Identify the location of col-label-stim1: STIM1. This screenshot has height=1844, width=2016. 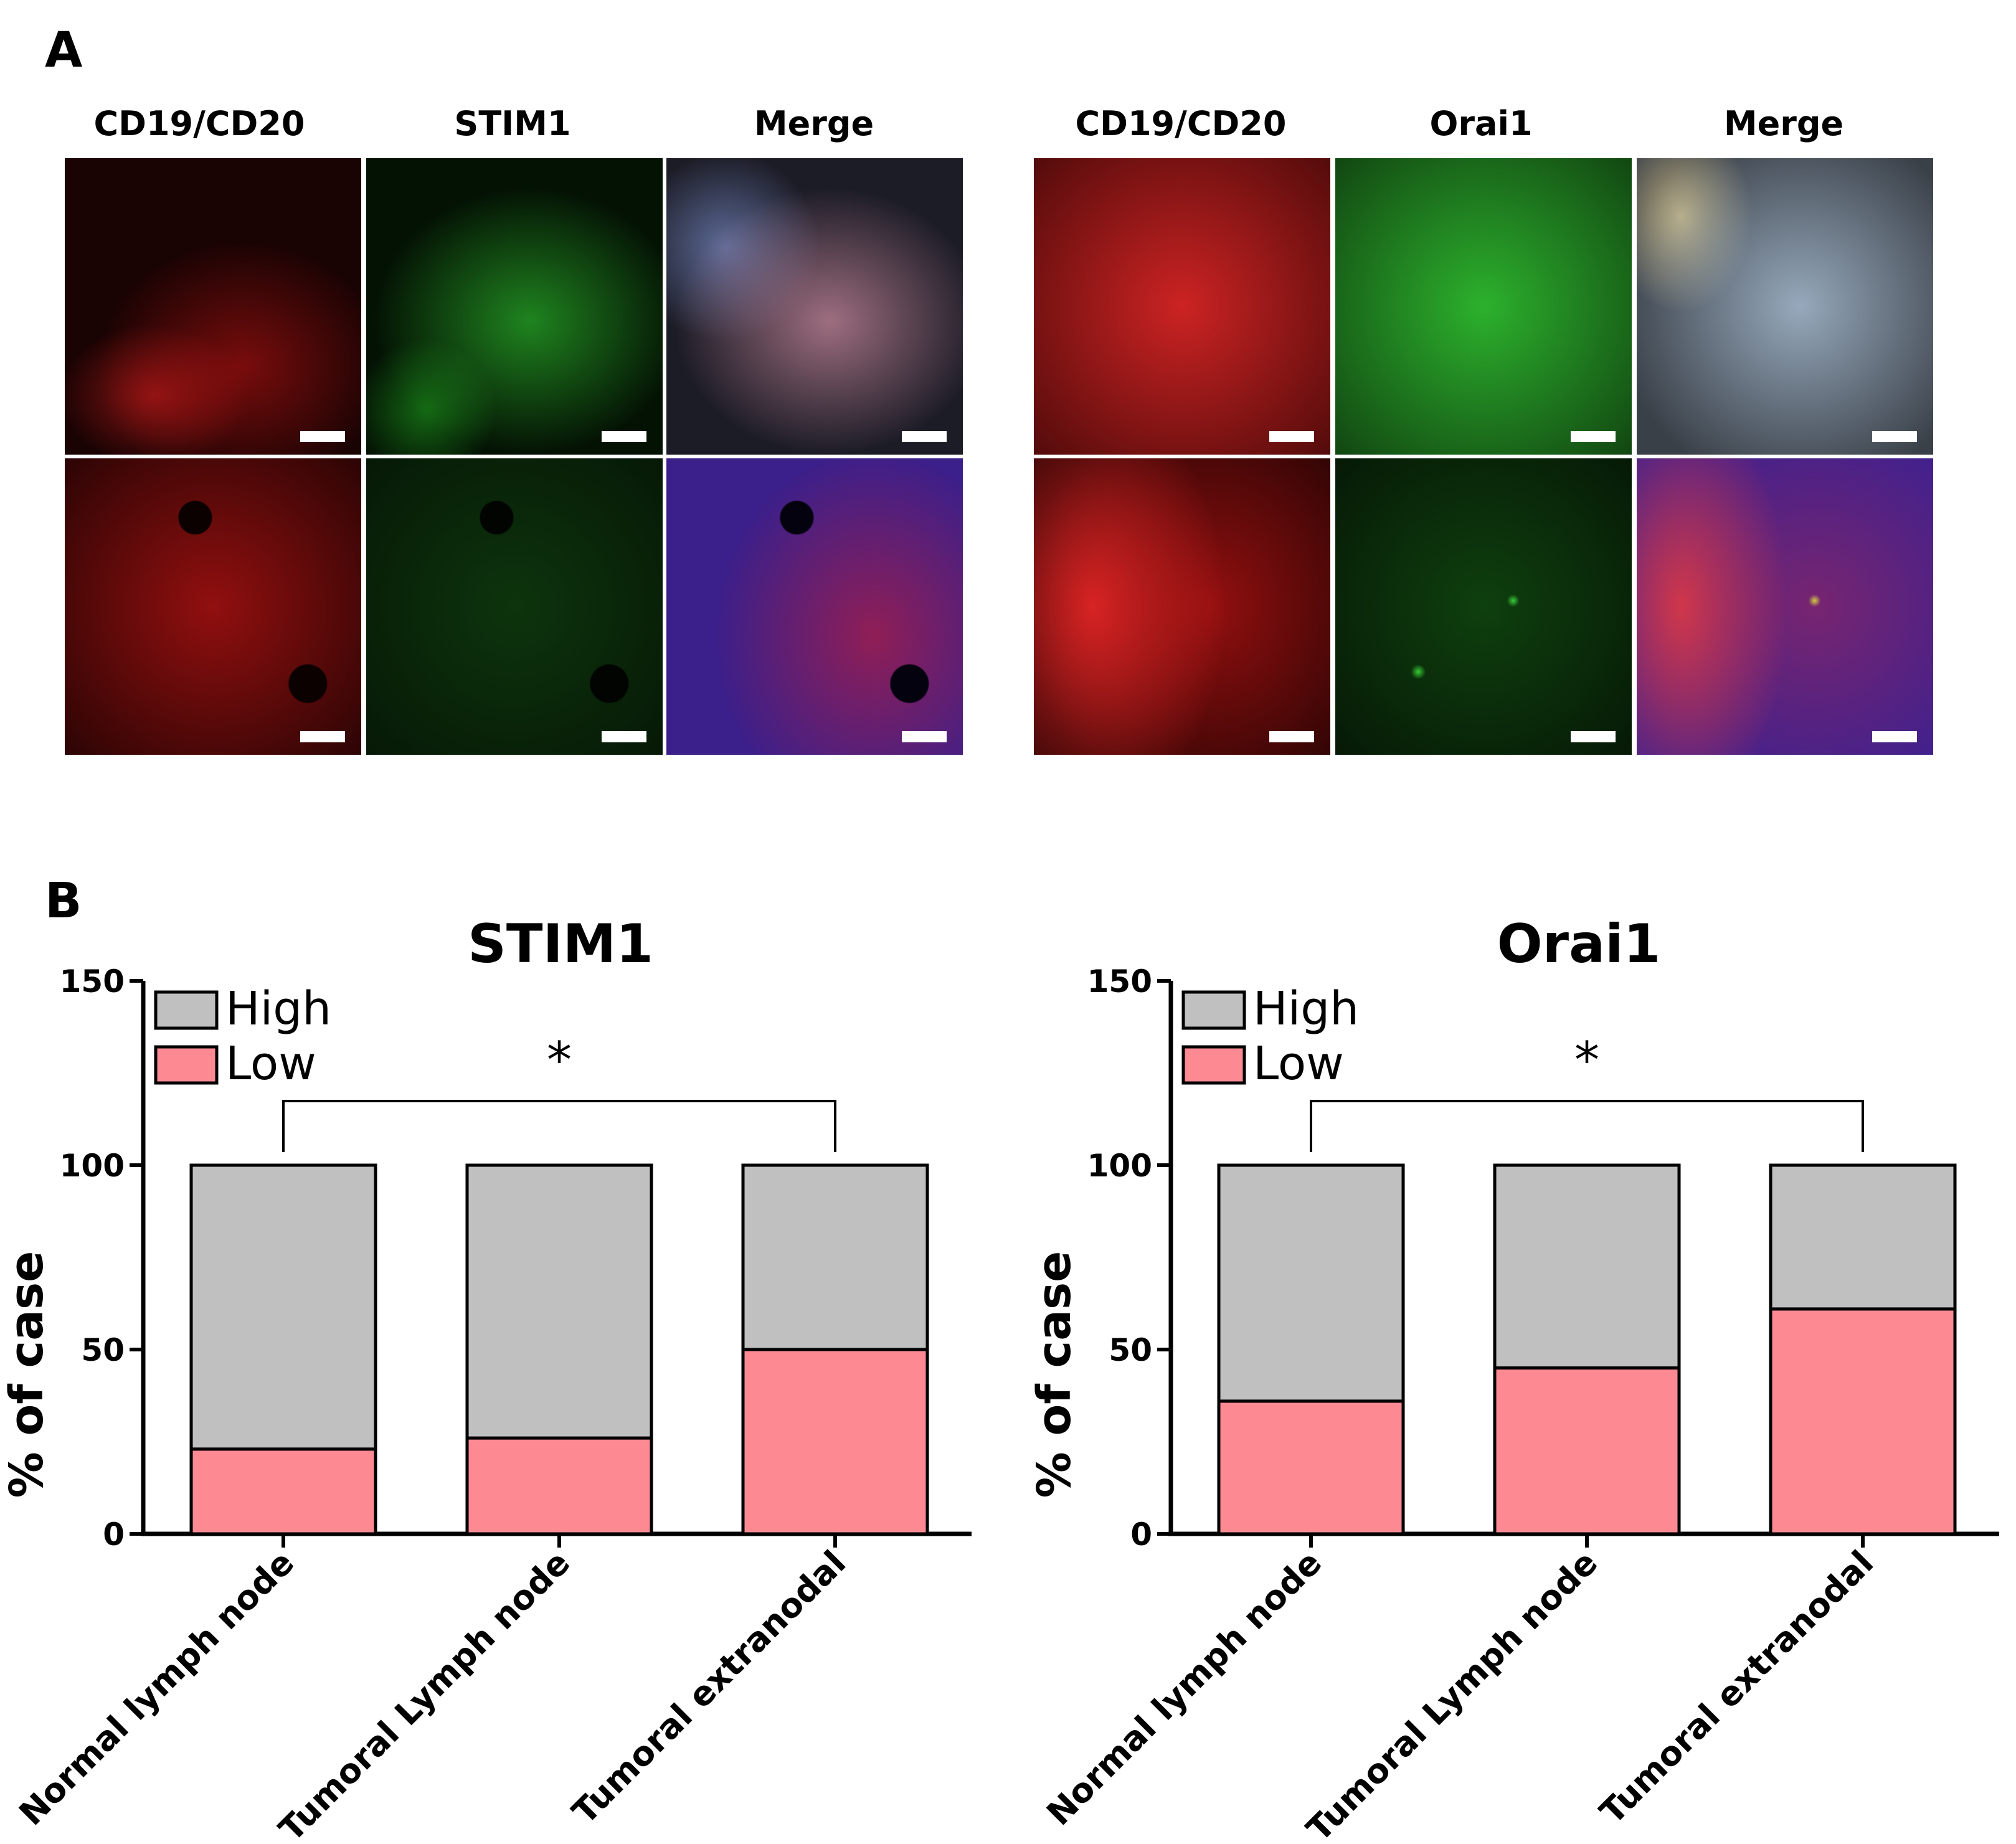
(512, 123).